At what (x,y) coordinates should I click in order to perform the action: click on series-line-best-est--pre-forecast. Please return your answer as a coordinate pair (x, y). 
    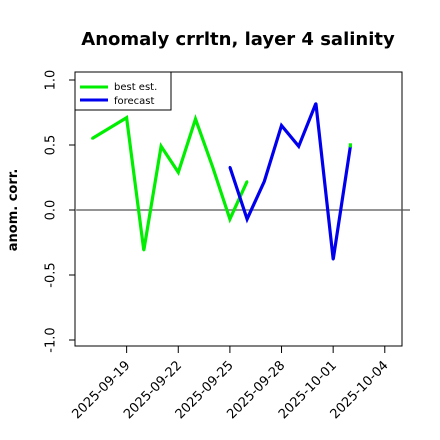
    Looking at the image, I should click on (170, 182).